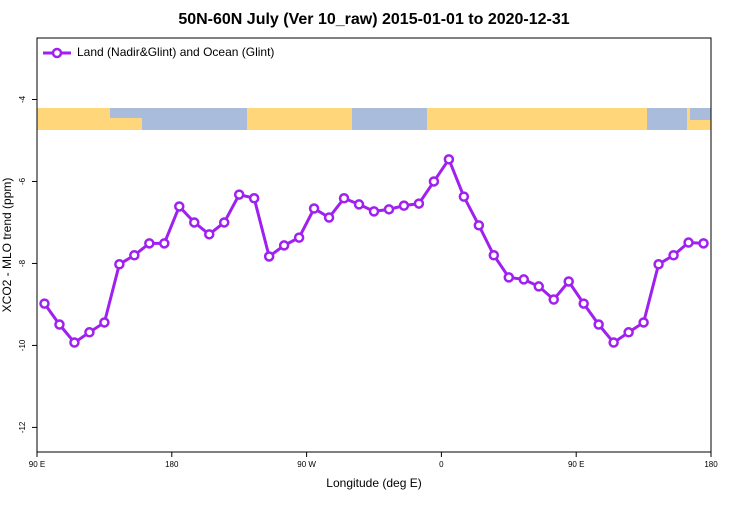  Describe the element at coordinates (7, 245) in the screenshot. I see `y-axis-label: XCO2 - MLO trend (ppm)` at that location.